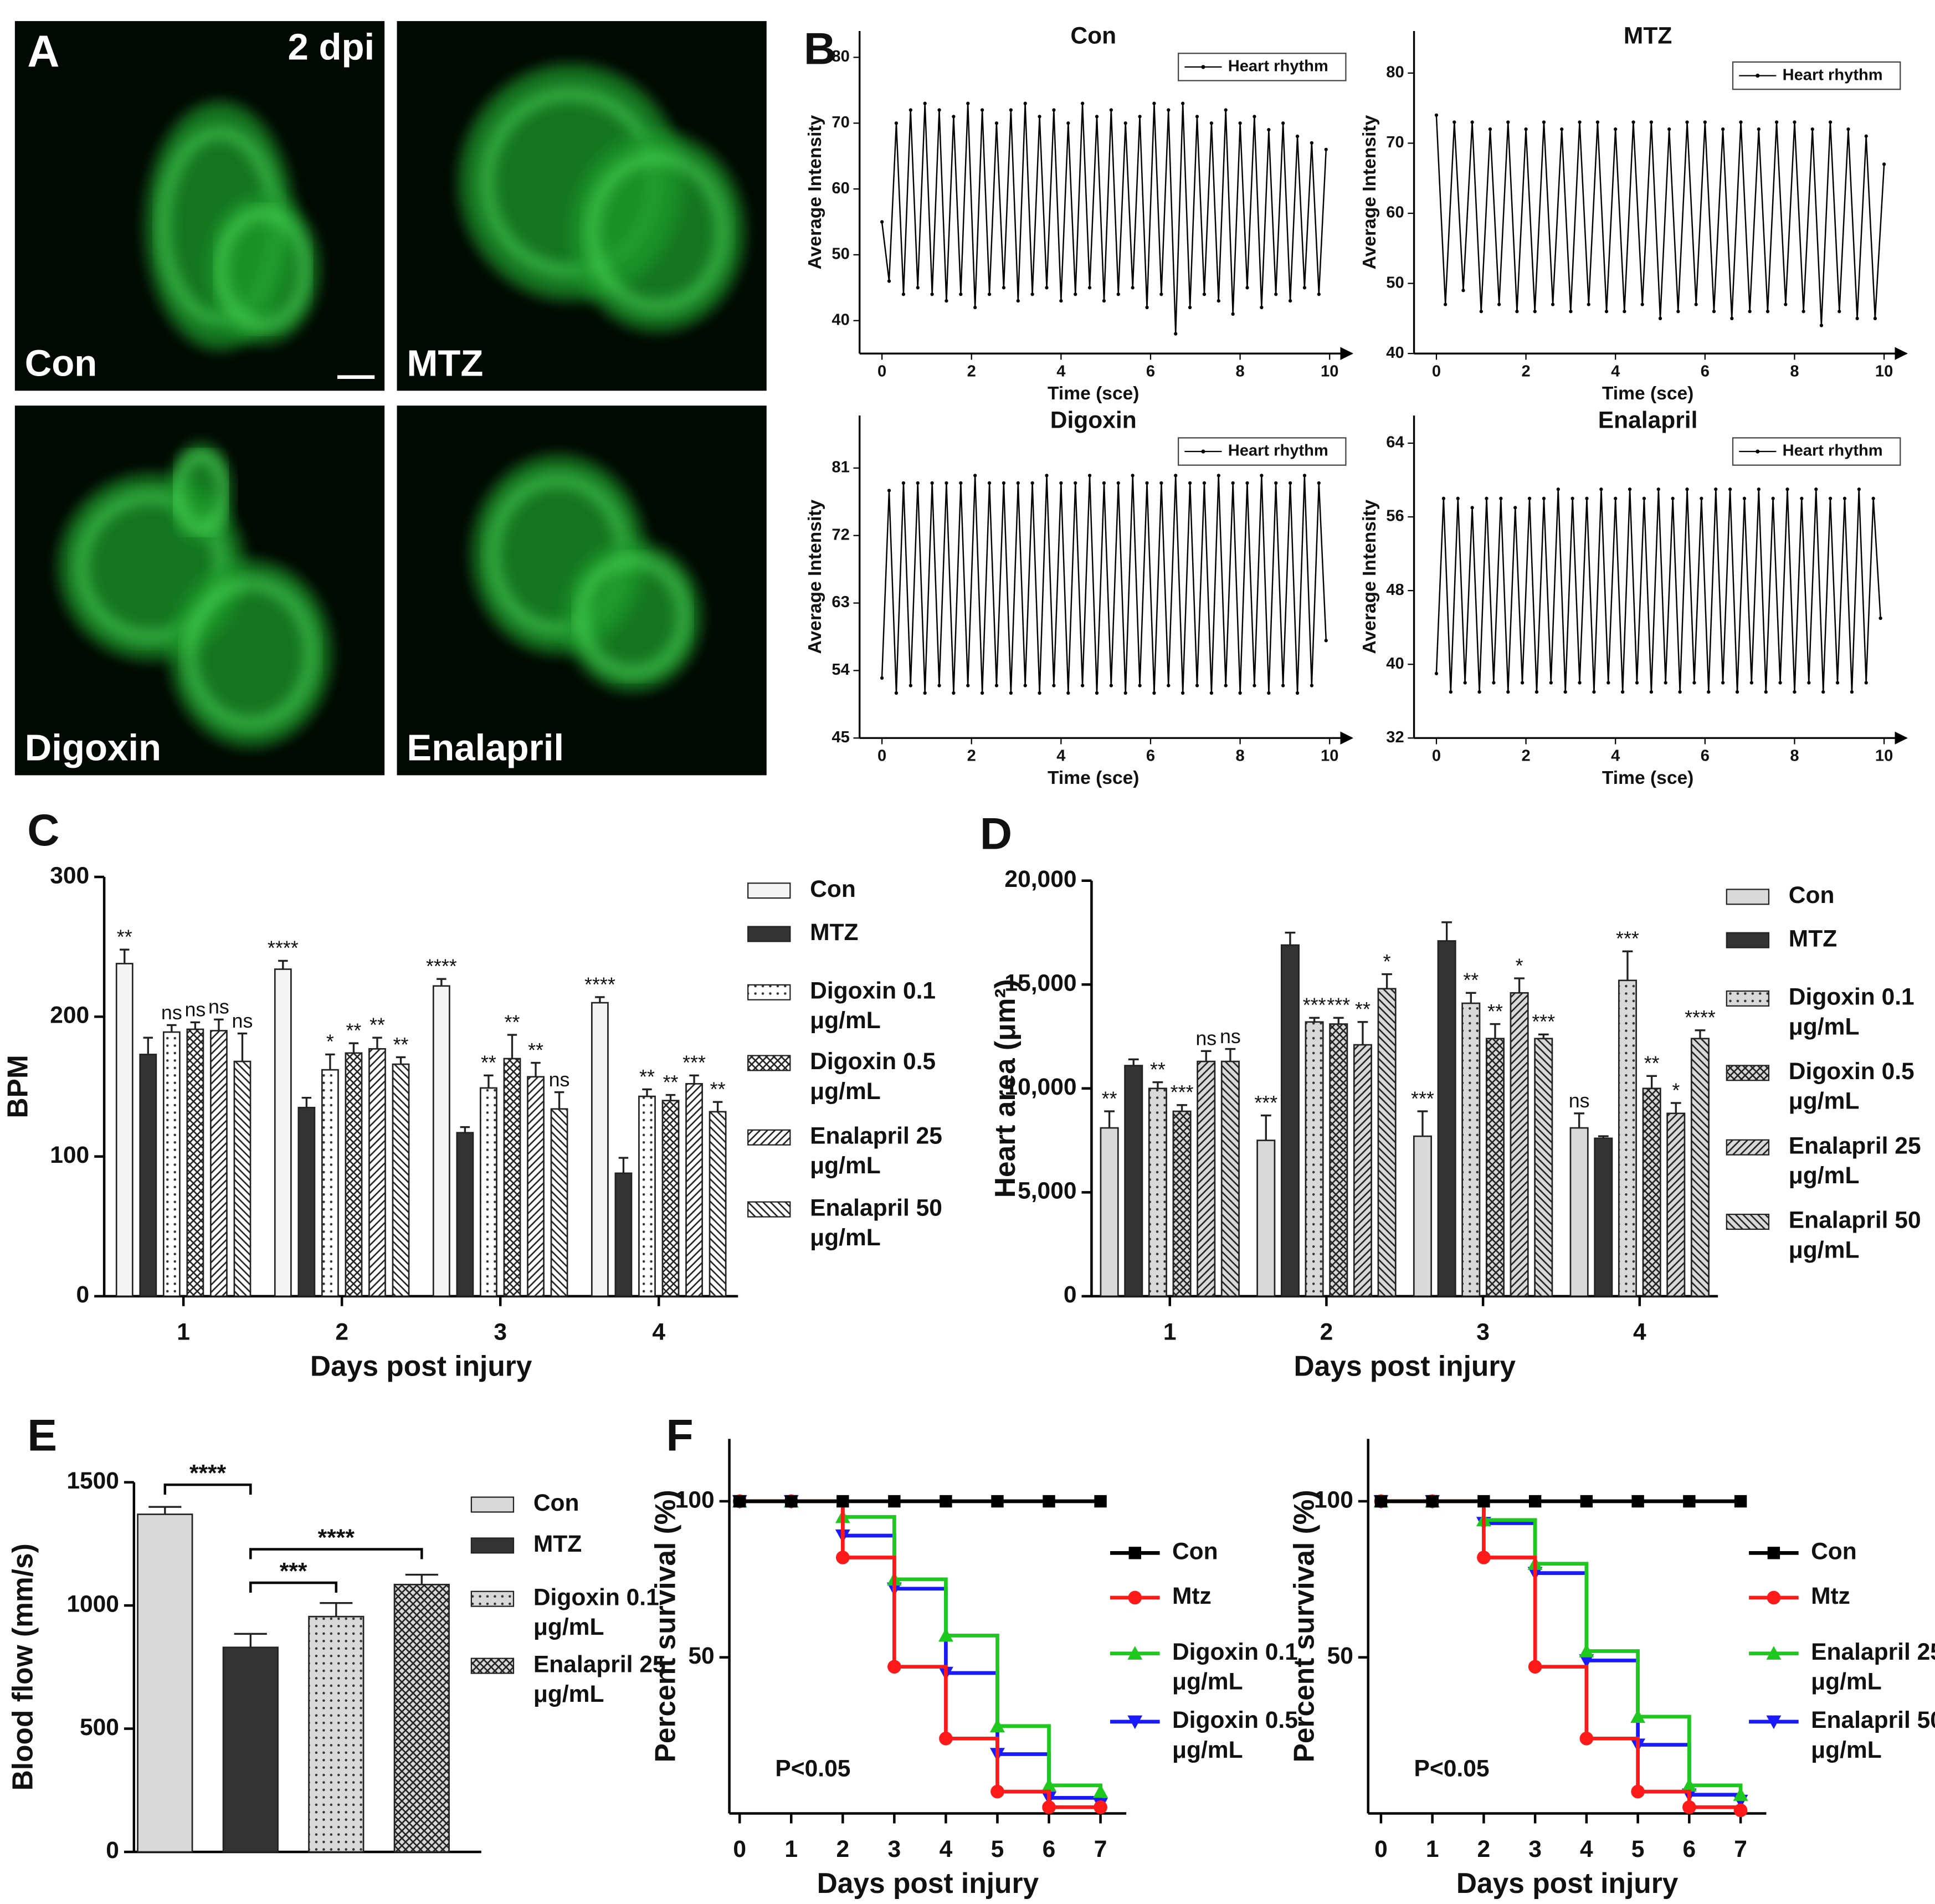 The image size is (1935, 1904). I want to click on legend-box, so click(1816, 75).